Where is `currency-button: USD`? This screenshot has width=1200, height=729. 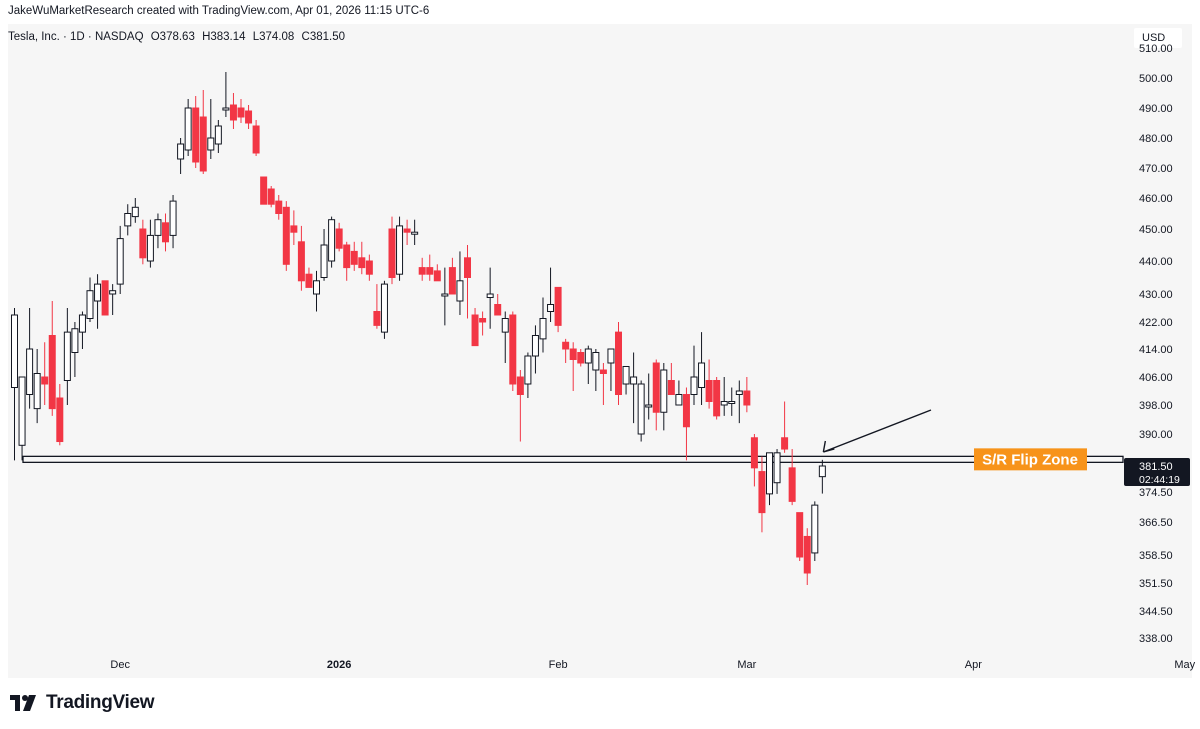
currency-button: USD is located at coordinates (1158, 38).